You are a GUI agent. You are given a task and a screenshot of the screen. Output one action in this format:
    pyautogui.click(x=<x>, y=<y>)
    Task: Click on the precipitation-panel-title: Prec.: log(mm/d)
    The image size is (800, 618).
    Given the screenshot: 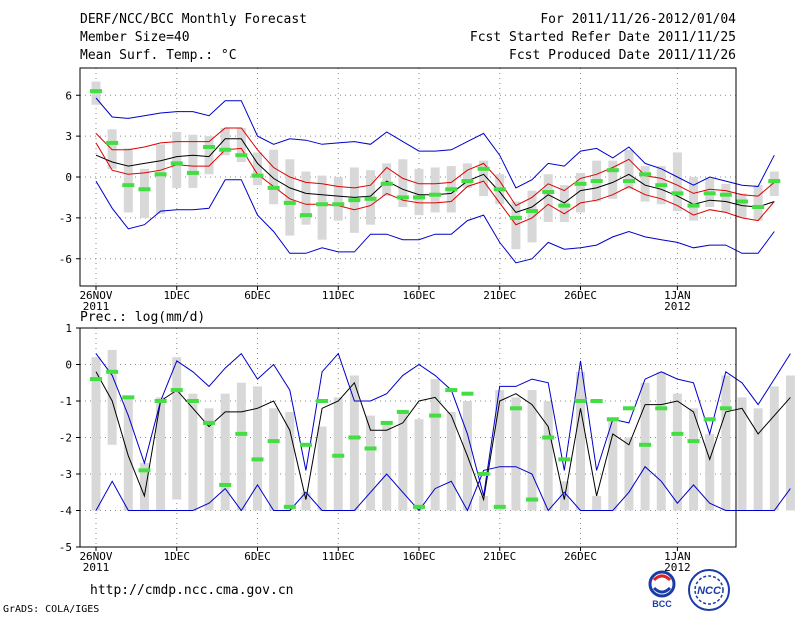 What is the action you would take?
    pyautogui.click(x=143, y=317)
    